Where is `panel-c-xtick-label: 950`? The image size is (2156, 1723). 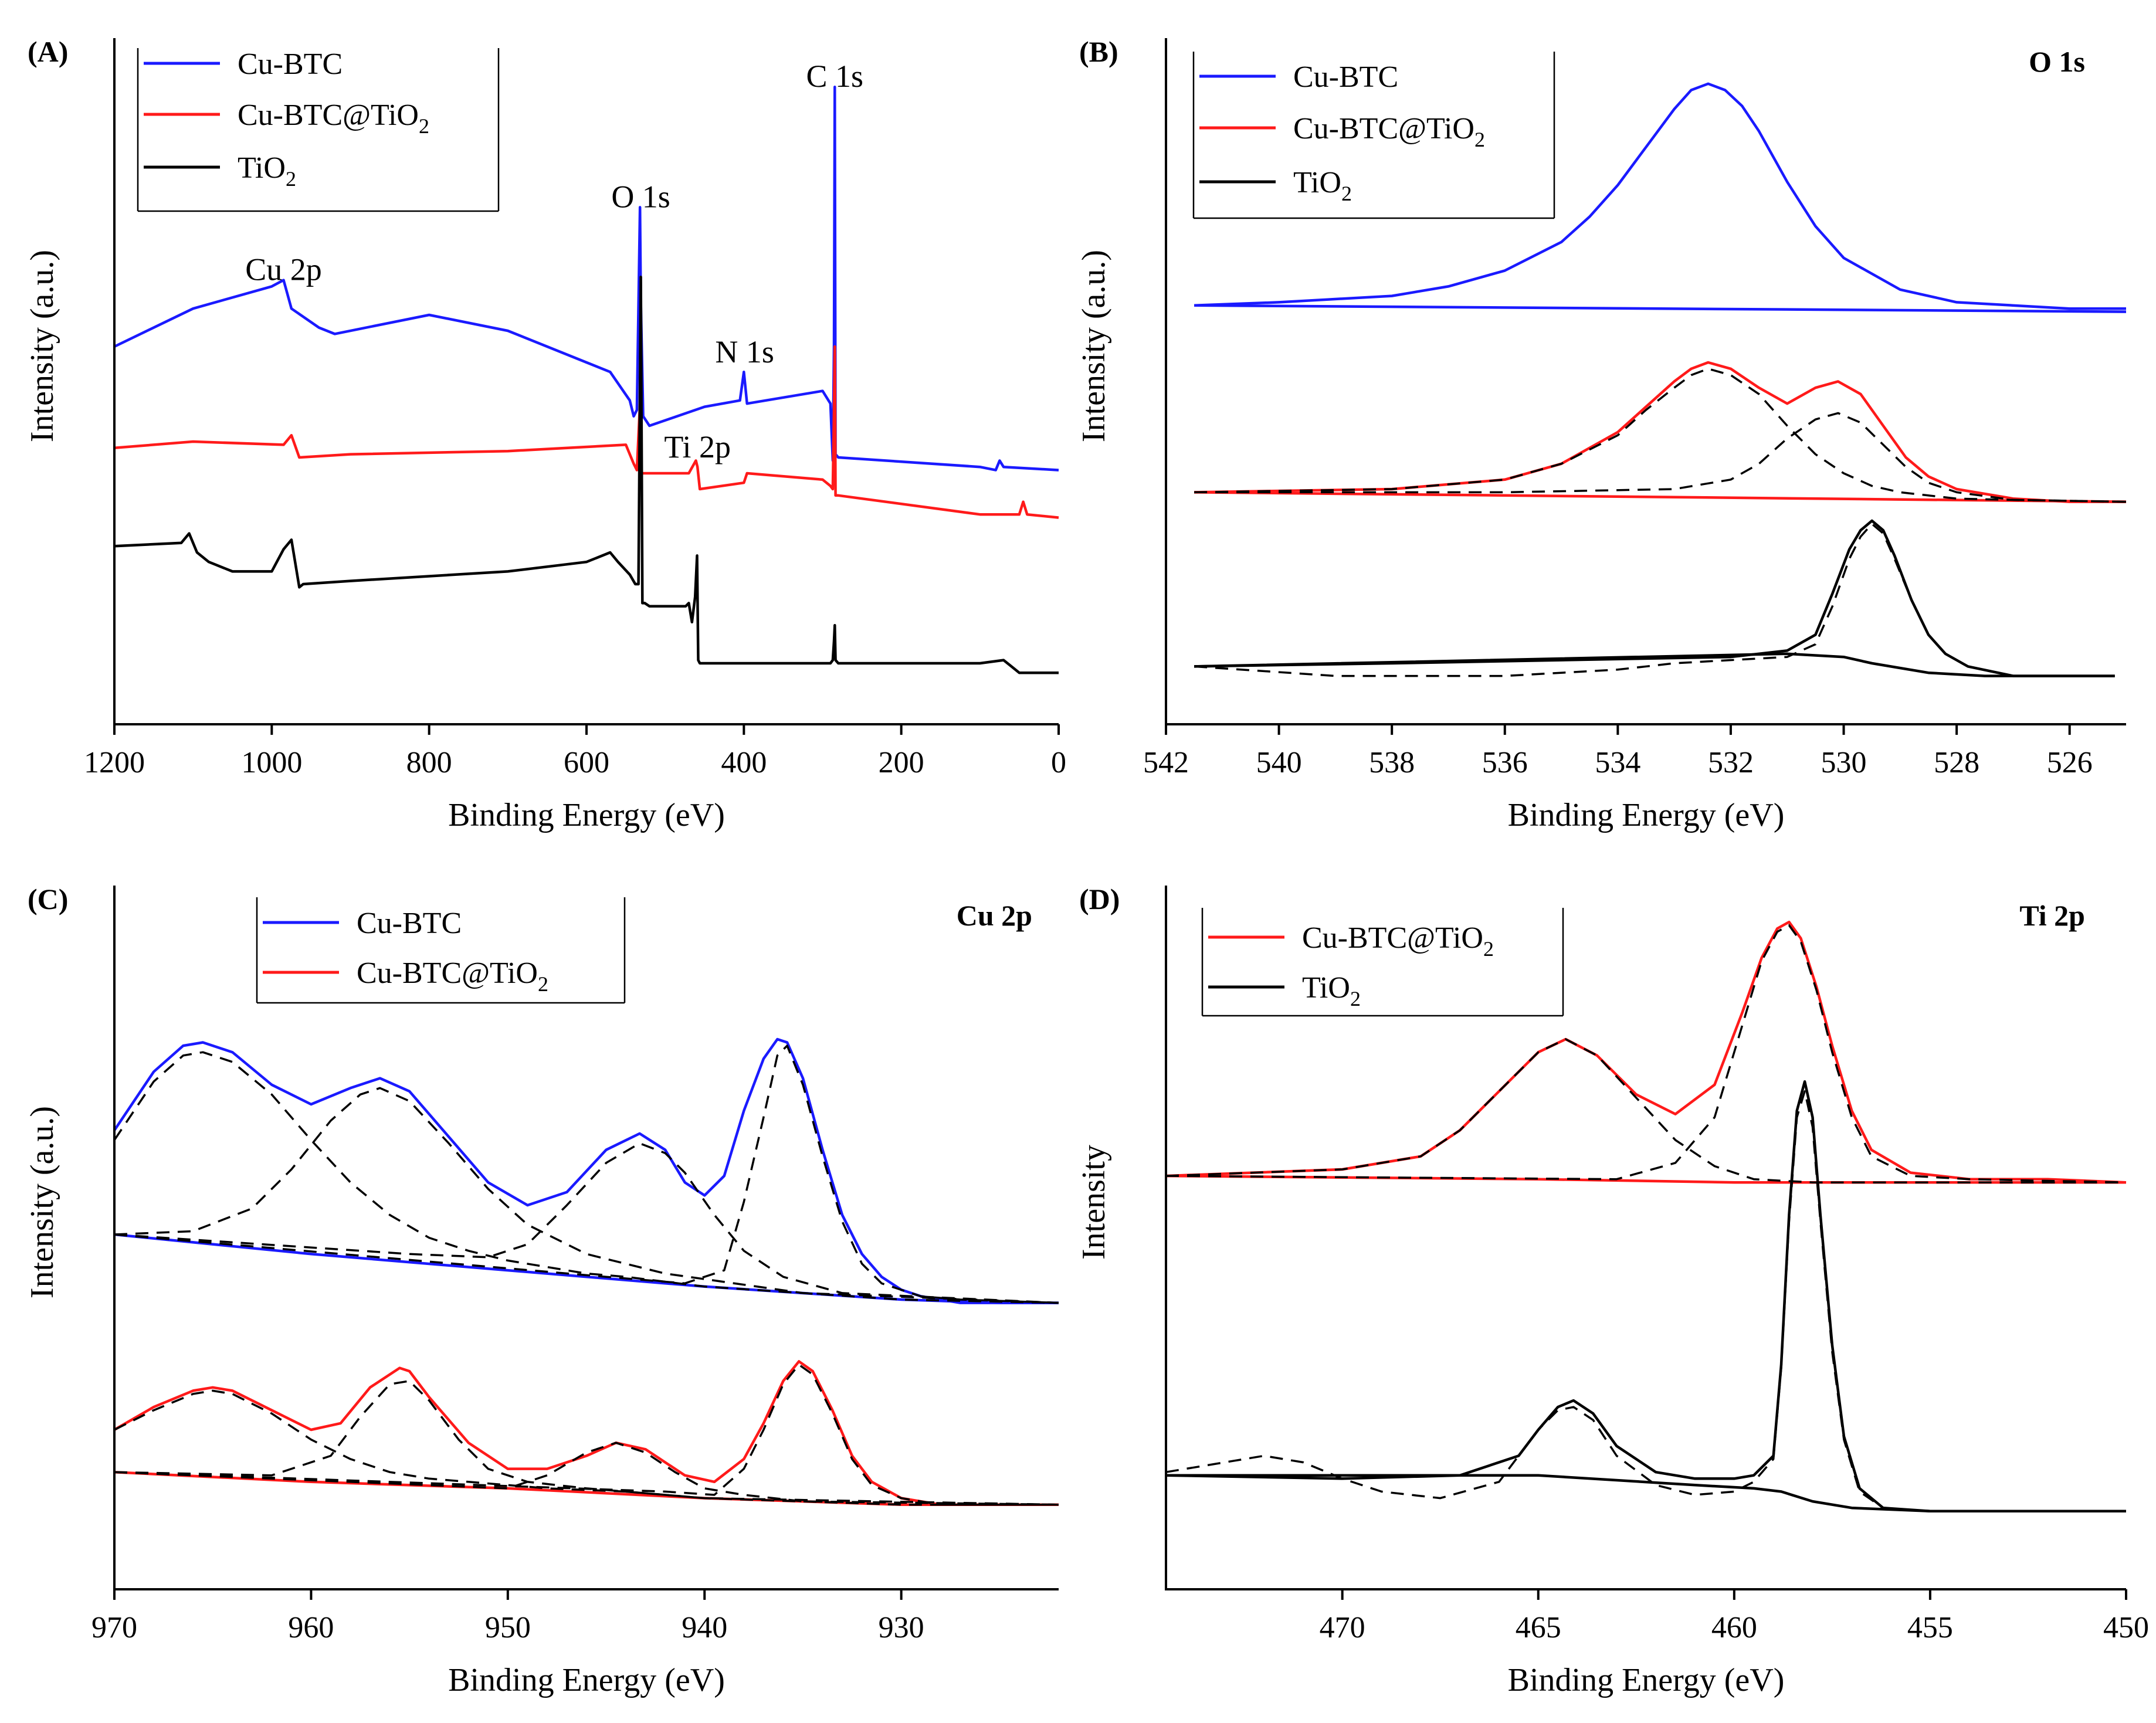 panel-c-xtick-label: 950 is located at coordinates (508, 1628).